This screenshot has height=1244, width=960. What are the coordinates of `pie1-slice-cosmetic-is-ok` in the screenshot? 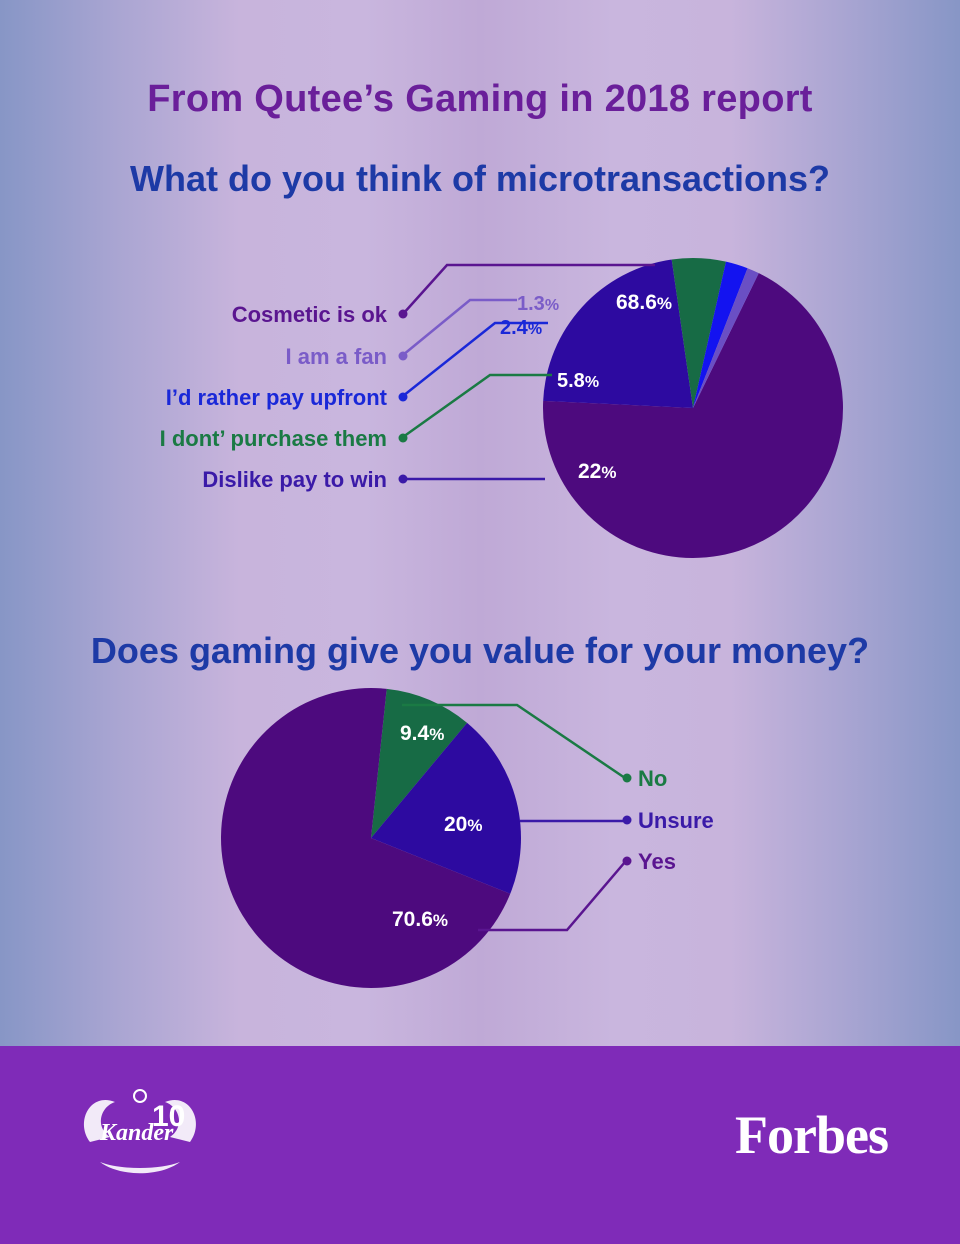 It's located at (693, 416).